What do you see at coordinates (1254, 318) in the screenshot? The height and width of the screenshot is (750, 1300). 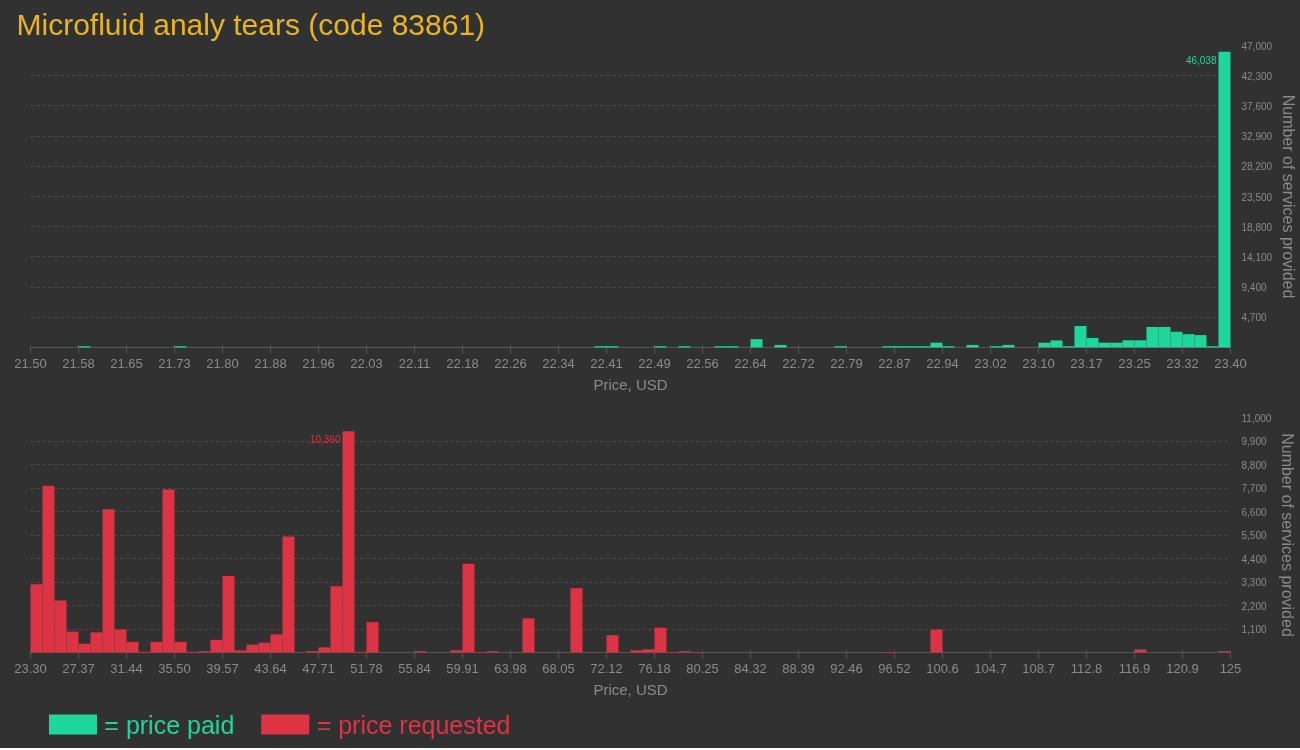 I see `y-tick-label: 4,700` at bounding box center [1254, 318].